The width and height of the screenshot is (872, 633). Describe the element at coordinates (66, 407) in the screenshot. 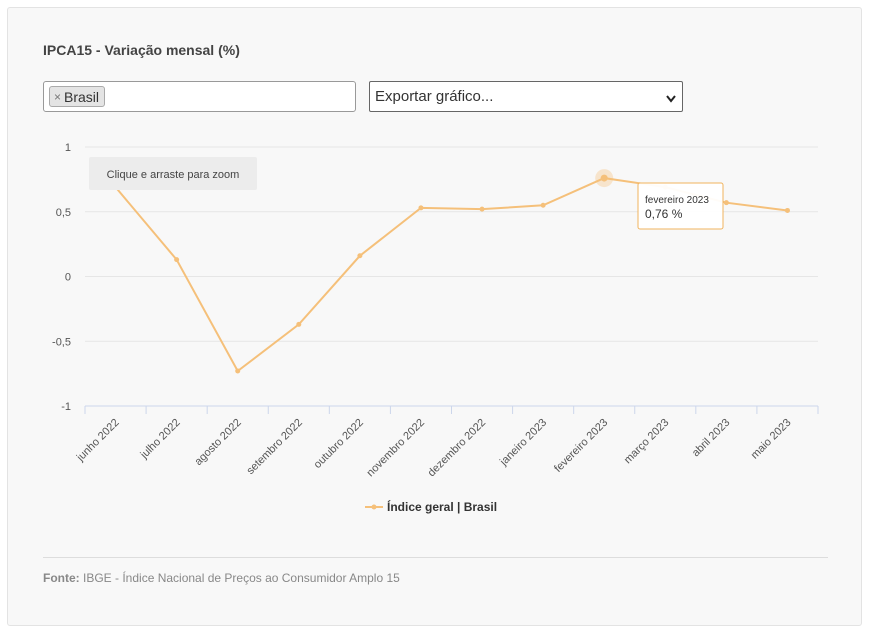

I see `y-tick-label: -1` at that location.